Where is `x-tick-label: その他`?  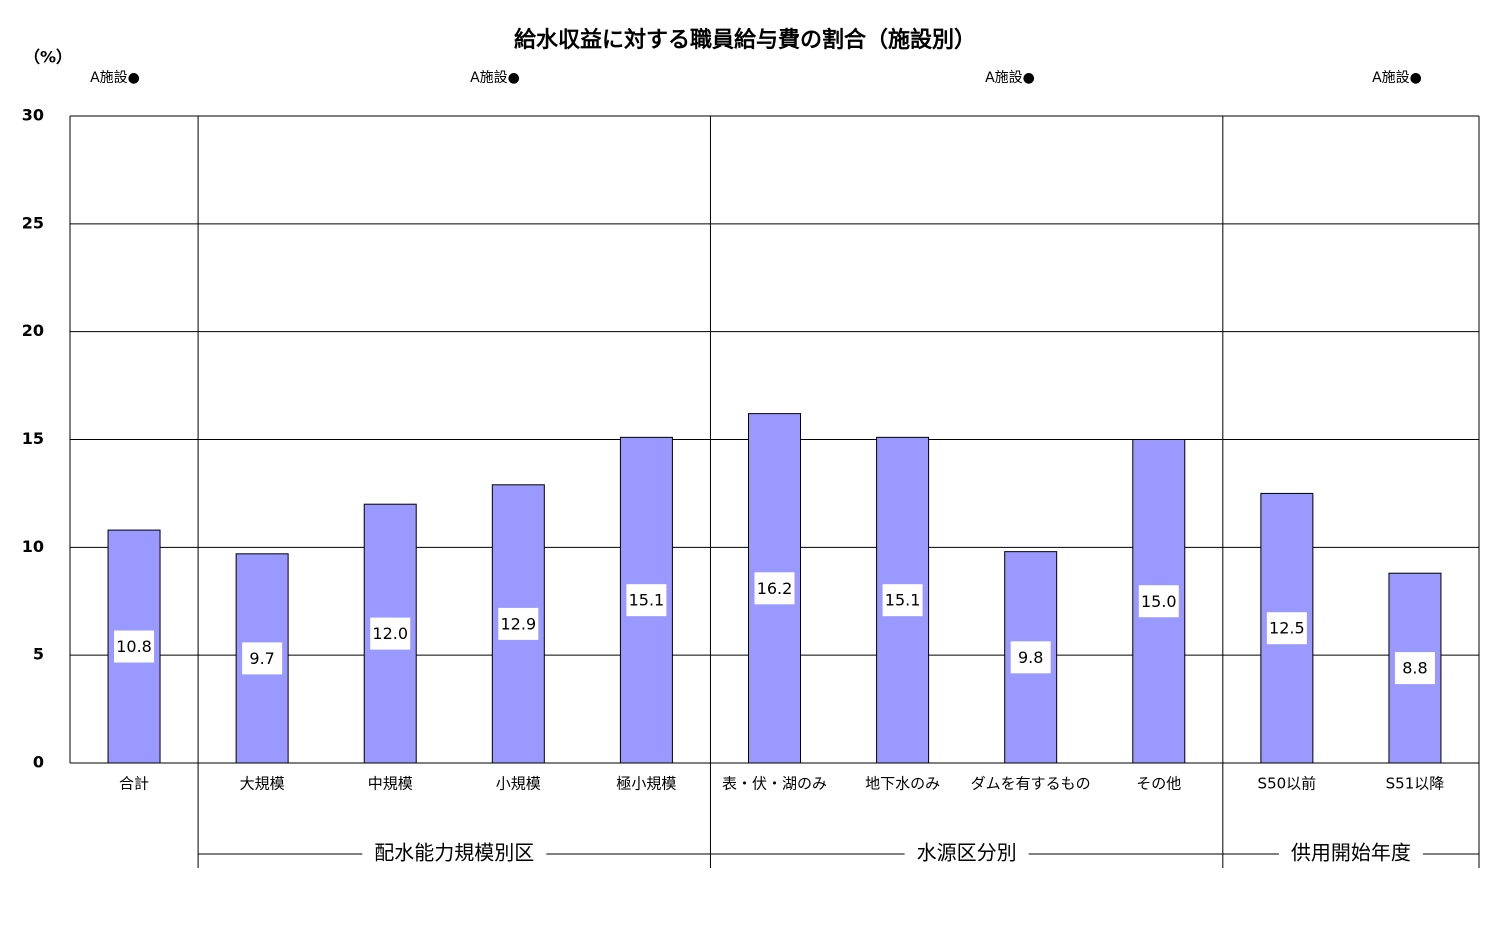
x-tick-label: その他 is located at coordinates (1158, 784).